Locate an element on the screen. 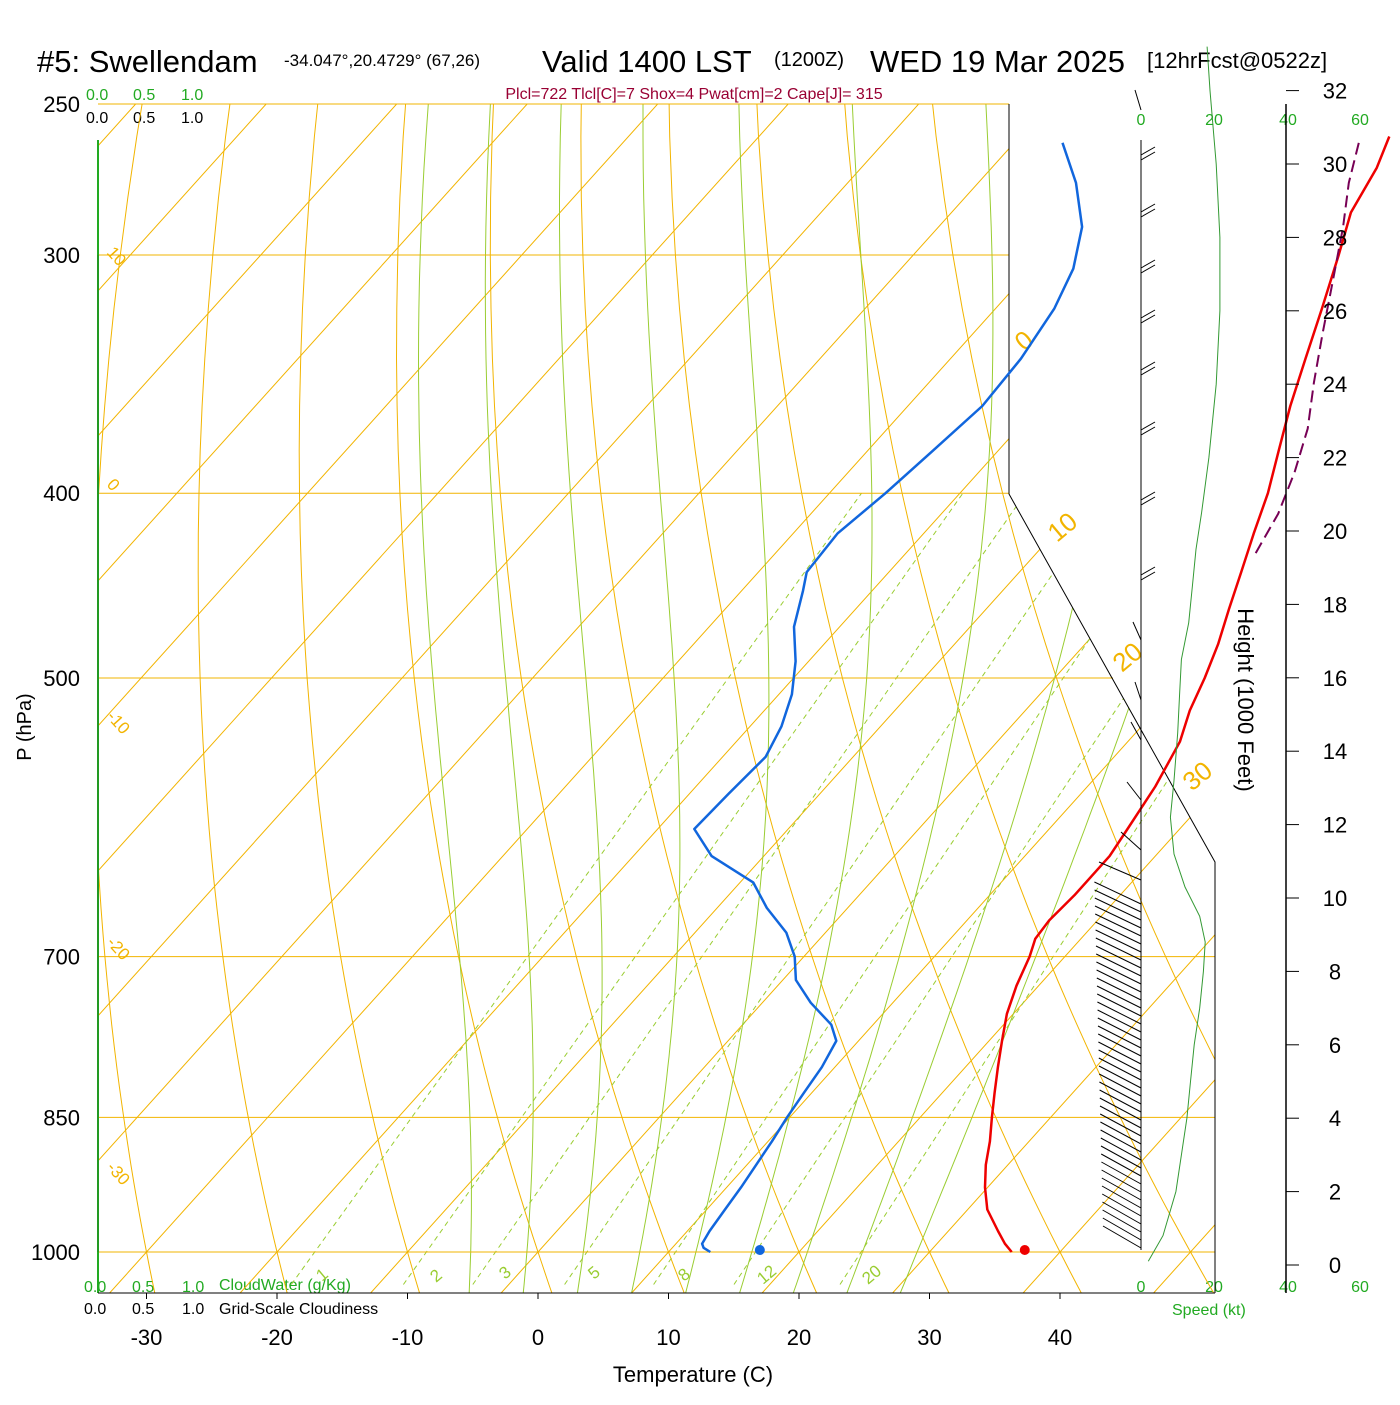 The height and width of the screenshot is (1405, 1400). mixing-ratio-label: 5 is located at coordinates (593, 1272).